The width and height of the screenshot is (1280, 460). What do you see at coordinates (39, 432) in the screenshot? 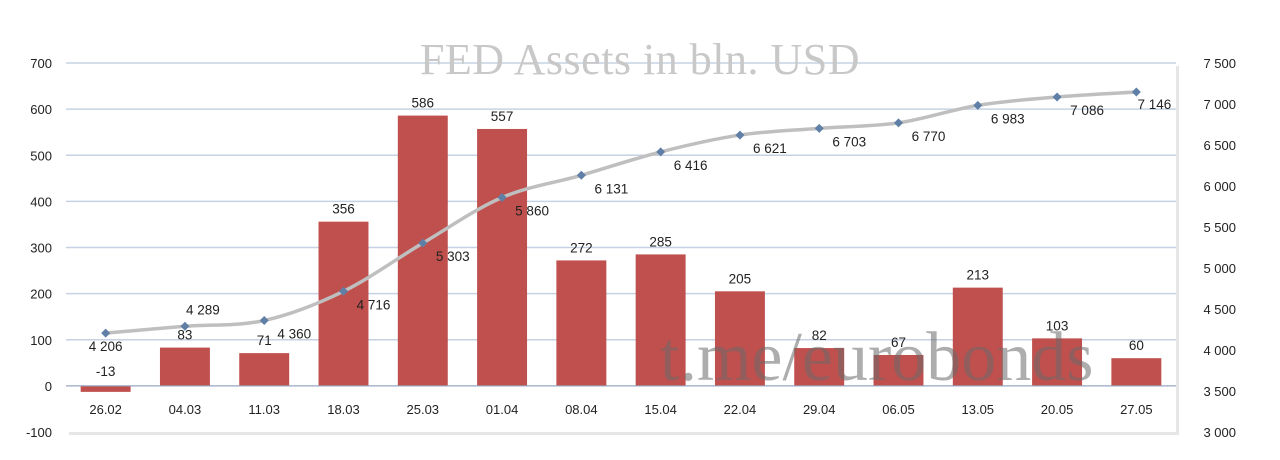
I see `left-axis-tick-label: -100` at bounding box center [39, 432].